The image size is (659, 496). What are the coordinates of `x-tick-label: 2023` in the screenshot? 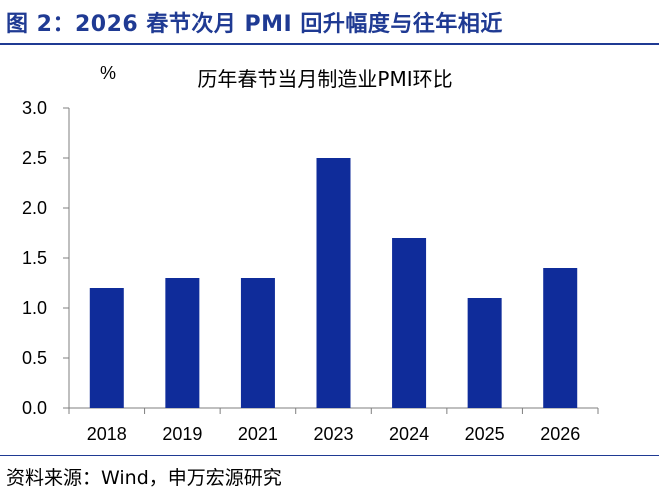 It's located at (333, 434).